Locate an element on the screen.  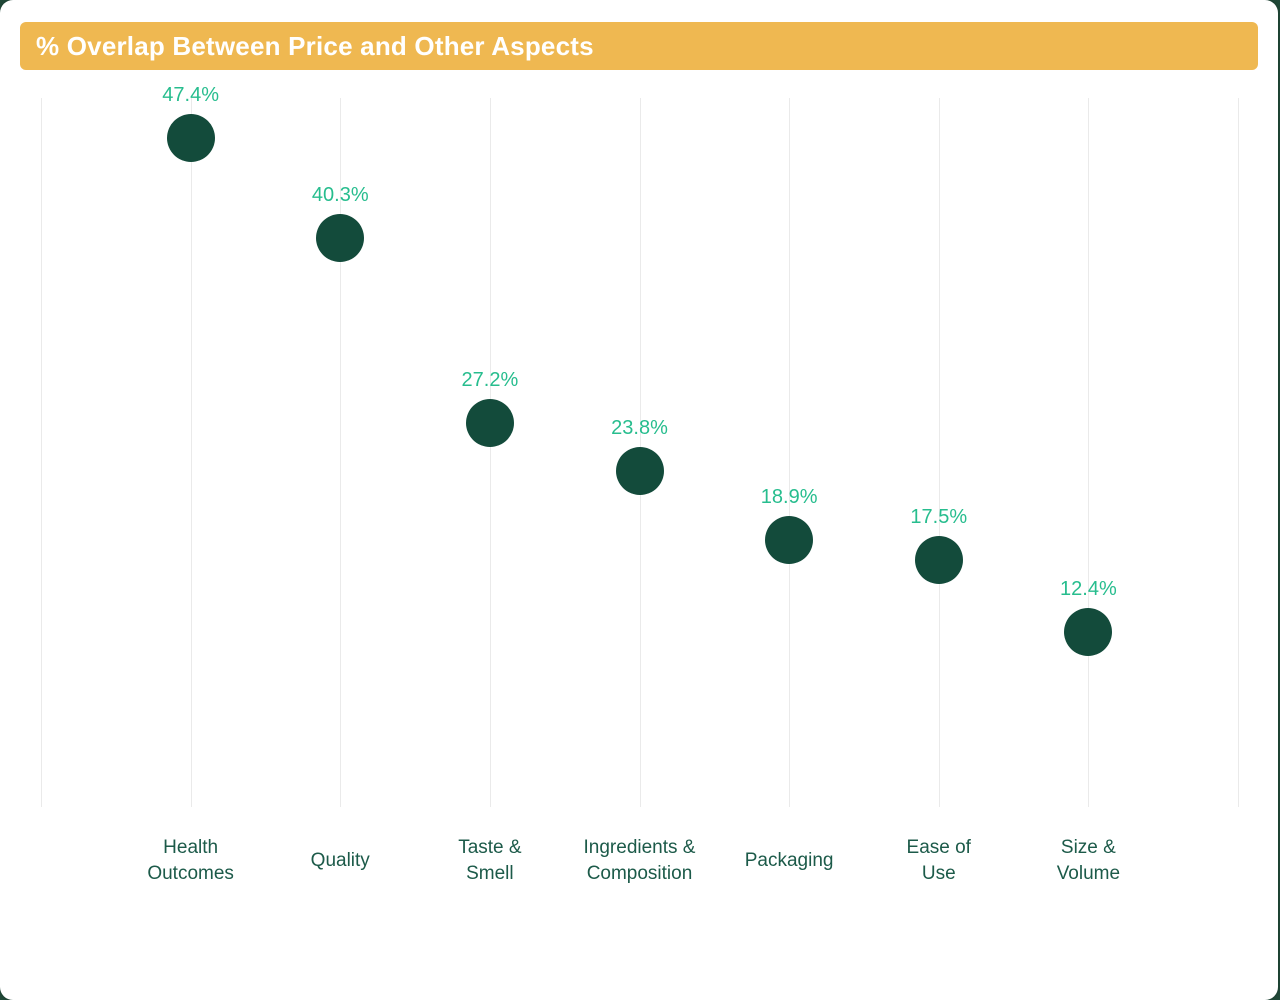
category-label: Health Outcomes is located at coordinates (190, 860).